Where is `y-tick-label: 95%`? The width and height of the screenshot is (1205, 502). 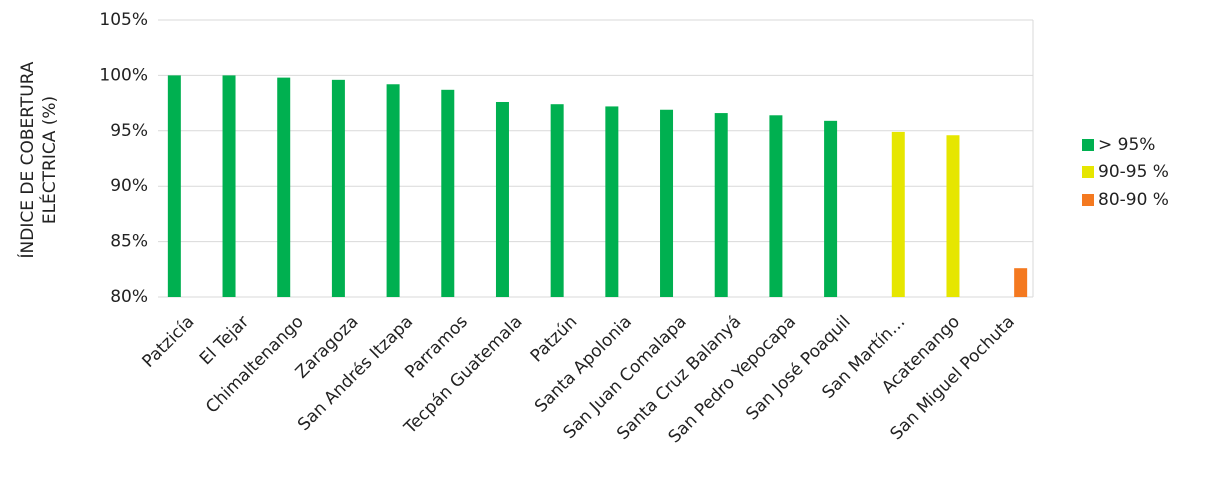
y-tick-label: 95% is located at coordinates (129, 131).